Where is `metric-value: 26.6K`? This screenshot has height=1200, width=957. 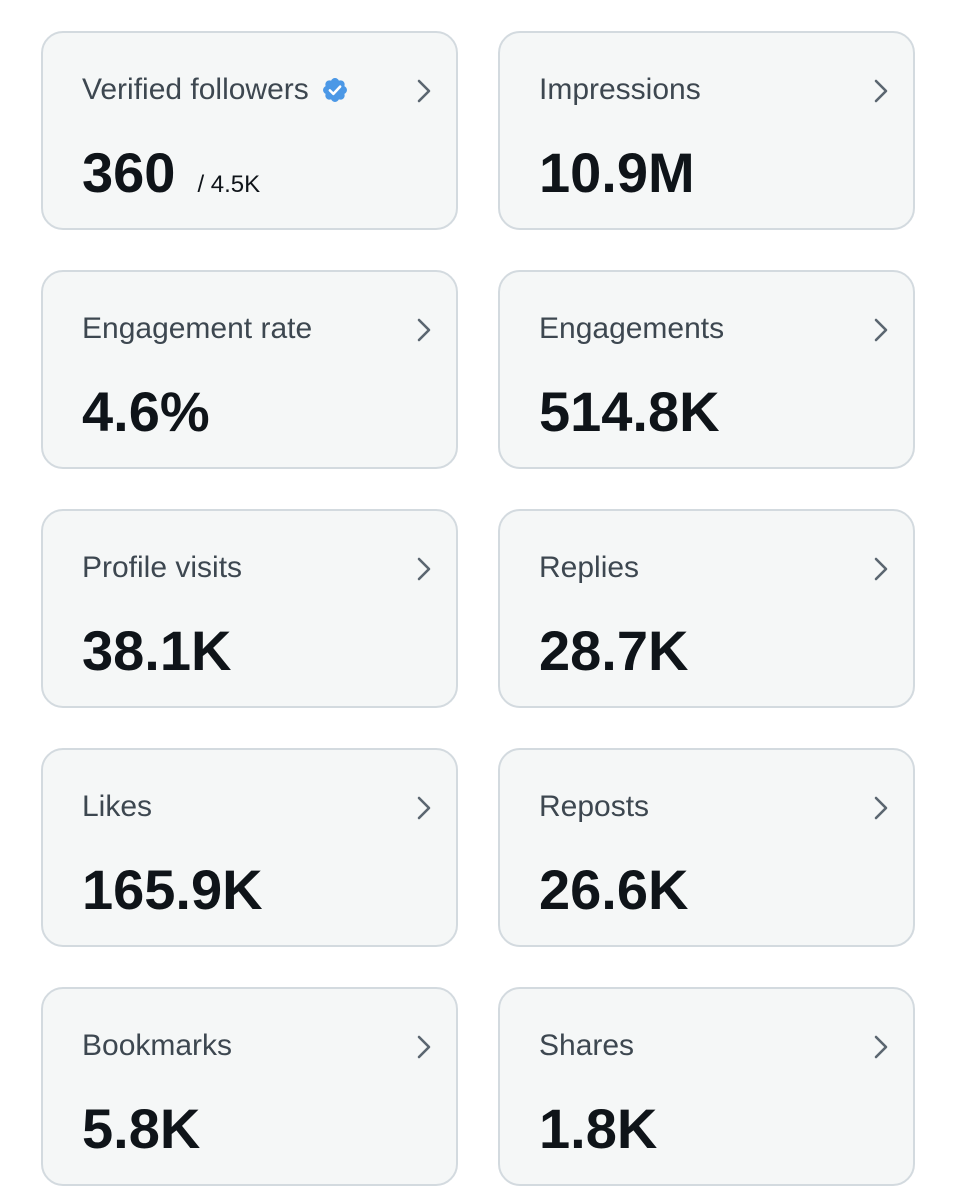 metric-value: 26.6K is located at coordinates (614, 889).